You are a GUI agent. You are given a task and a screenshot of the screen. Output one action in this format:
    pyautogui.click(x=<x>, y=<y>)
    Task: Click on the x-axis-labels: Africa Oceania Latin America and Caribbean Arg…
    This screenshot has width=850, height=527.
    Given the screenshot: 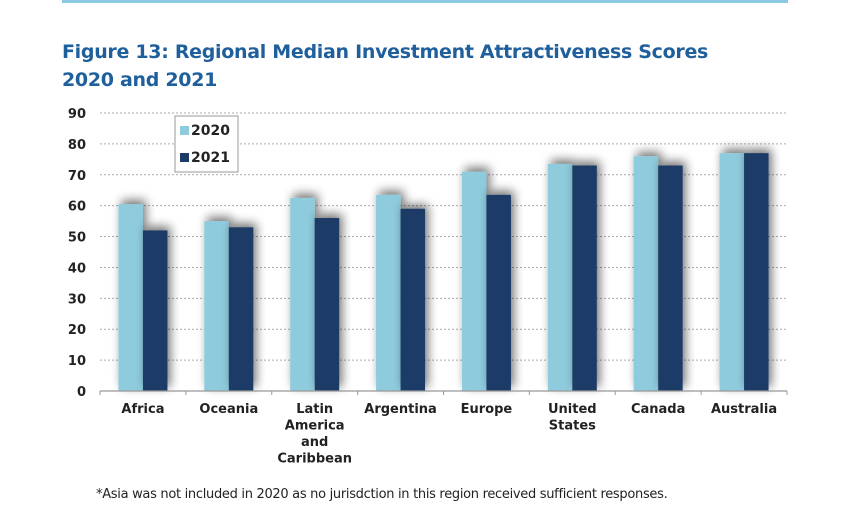 What is the action you would take?
    pyautogui.click(x=449, y=434)
    